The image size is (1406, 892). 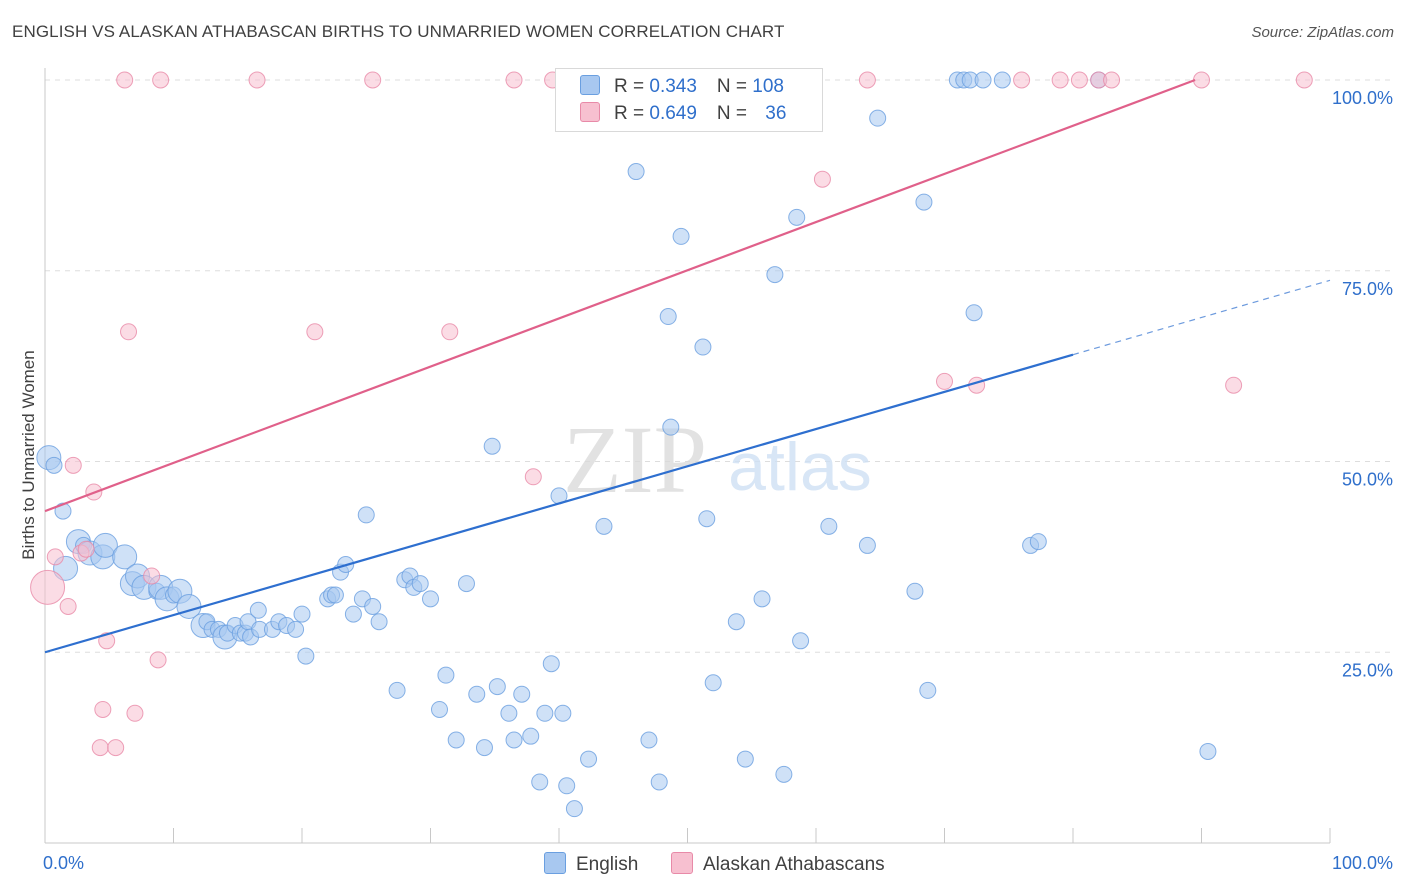 I want to click on stats-legend-english: R = 0.343 N = 108, so click(x=682, y=88).